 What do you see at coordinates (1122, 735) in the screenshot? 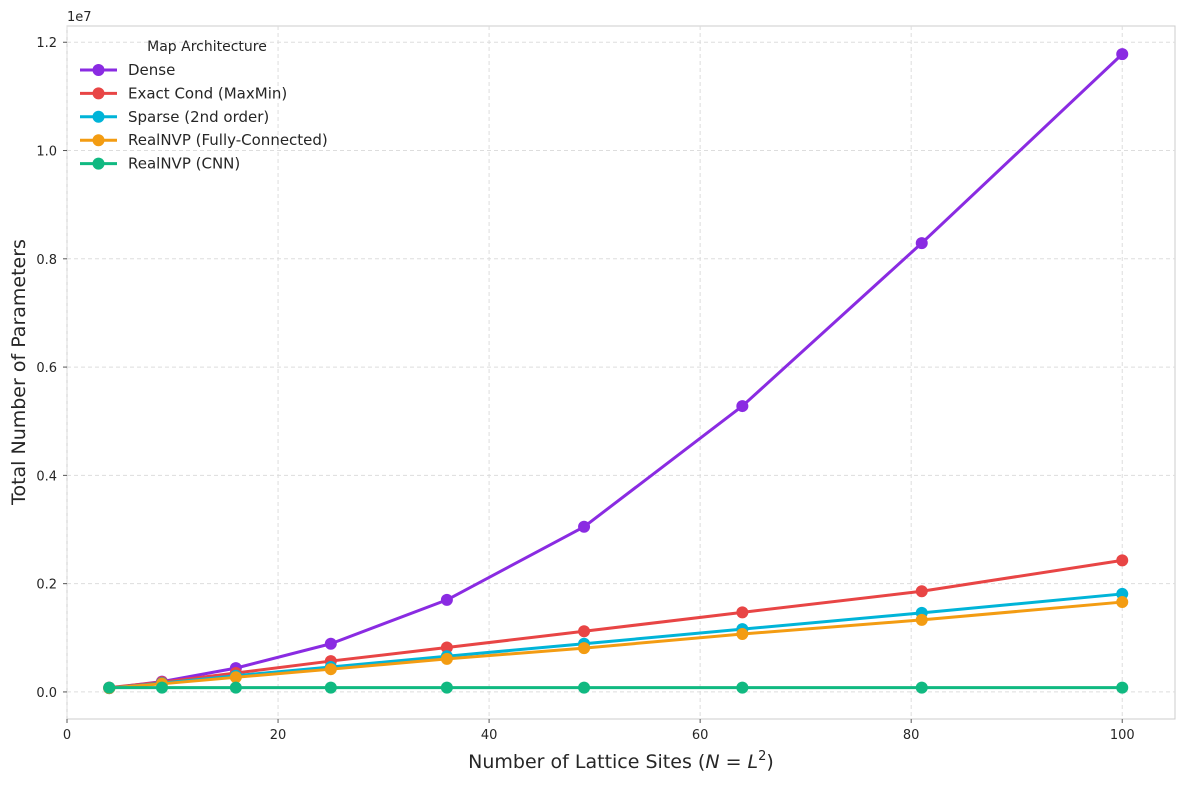
I see `x-tick-label: 100` at bounding box center [1122, 735].